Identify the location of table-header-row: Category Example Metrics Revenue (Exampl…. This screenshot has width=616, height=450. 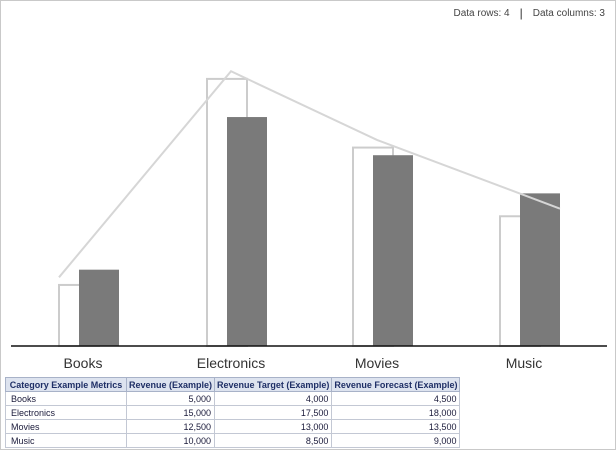
(233, 384).